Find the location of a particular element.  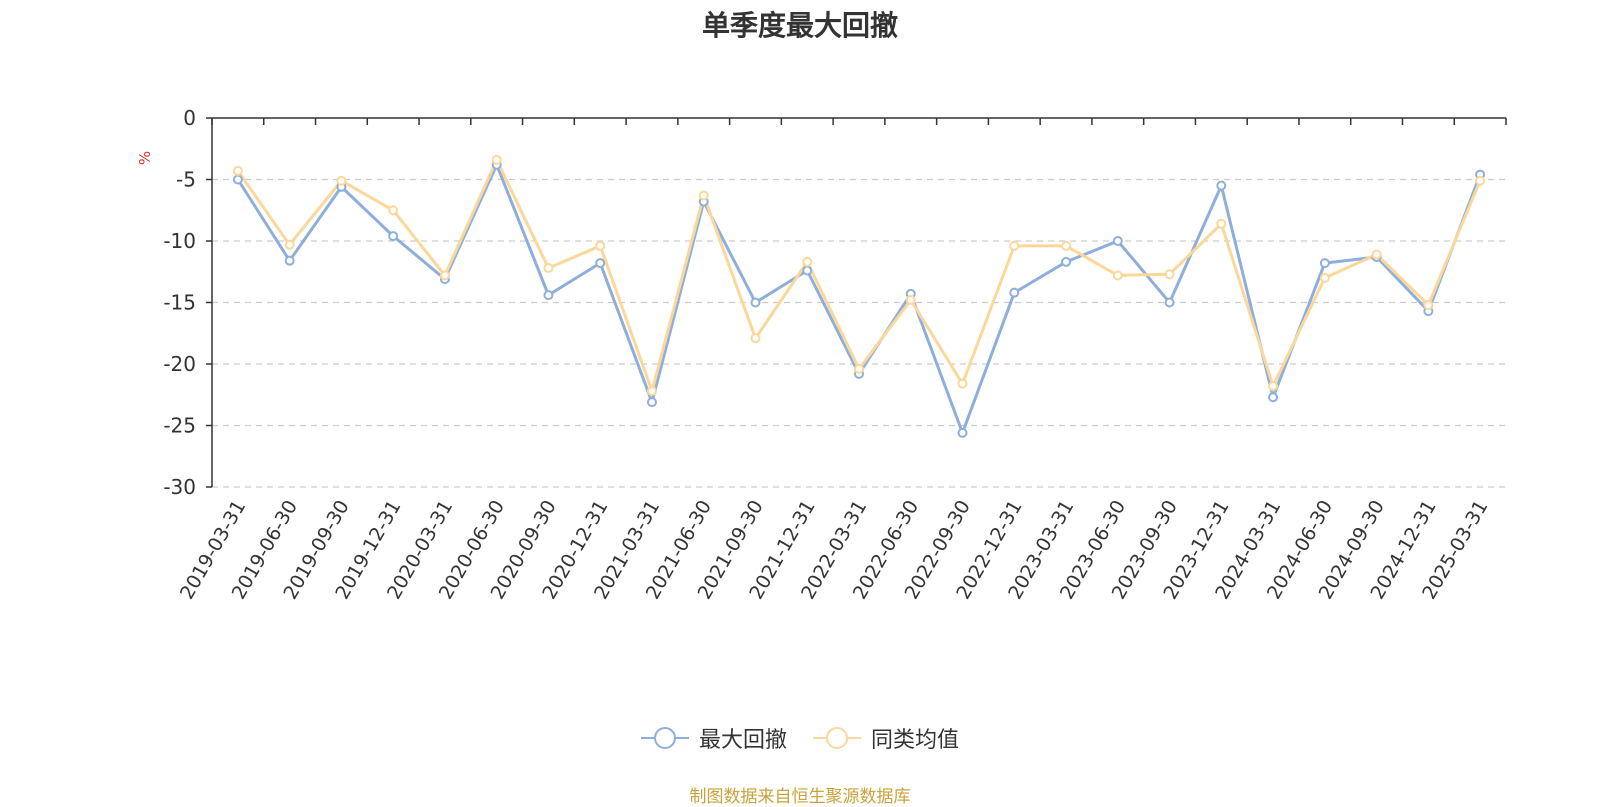

legend: 最大回撤 同类均值 is located at coordinates (800, 738).